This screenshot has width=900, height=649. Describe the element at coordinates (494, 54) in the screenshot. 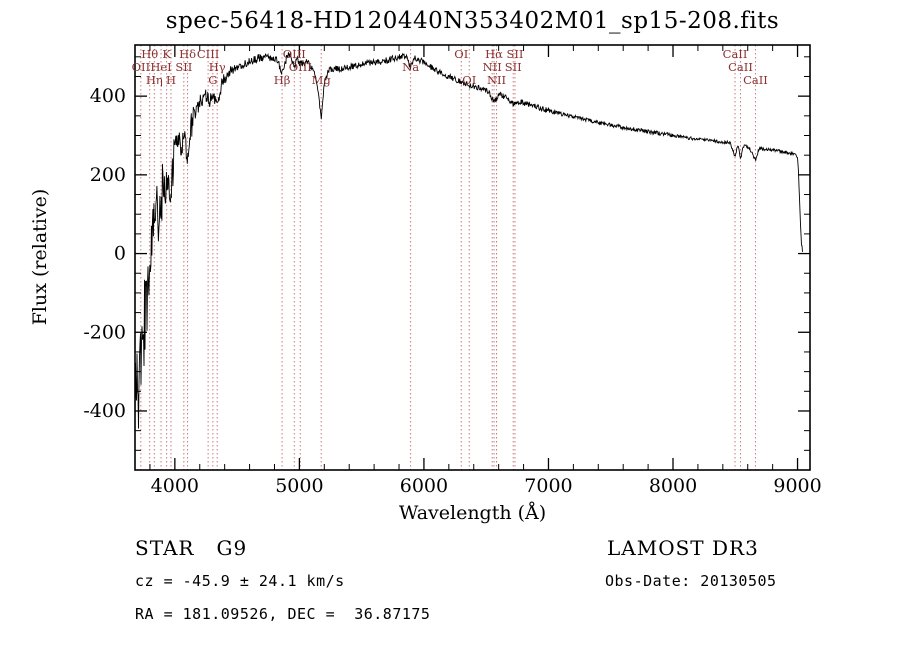

I see `spectral-line-label: Hα` at that location.